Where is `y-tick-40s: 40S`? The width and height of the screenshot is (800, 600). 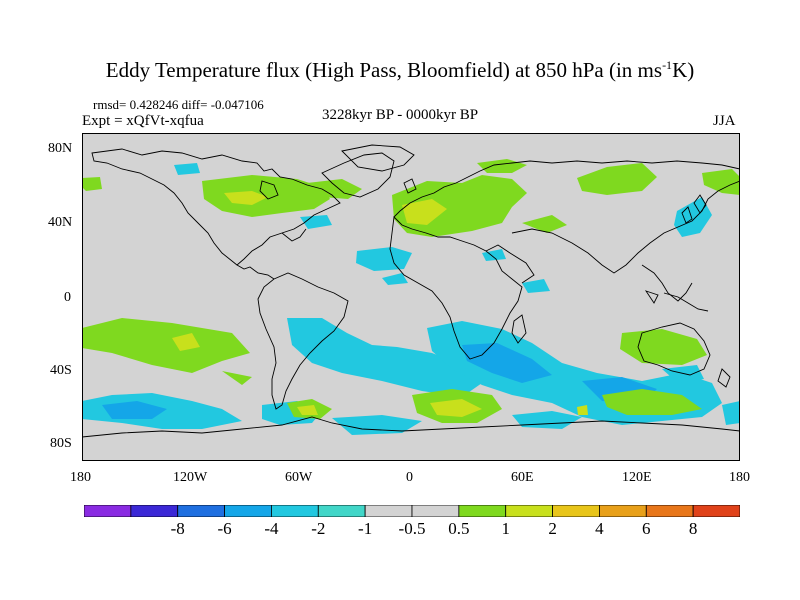
y-tick-40s: 40S is located at coordinates (61, 370).